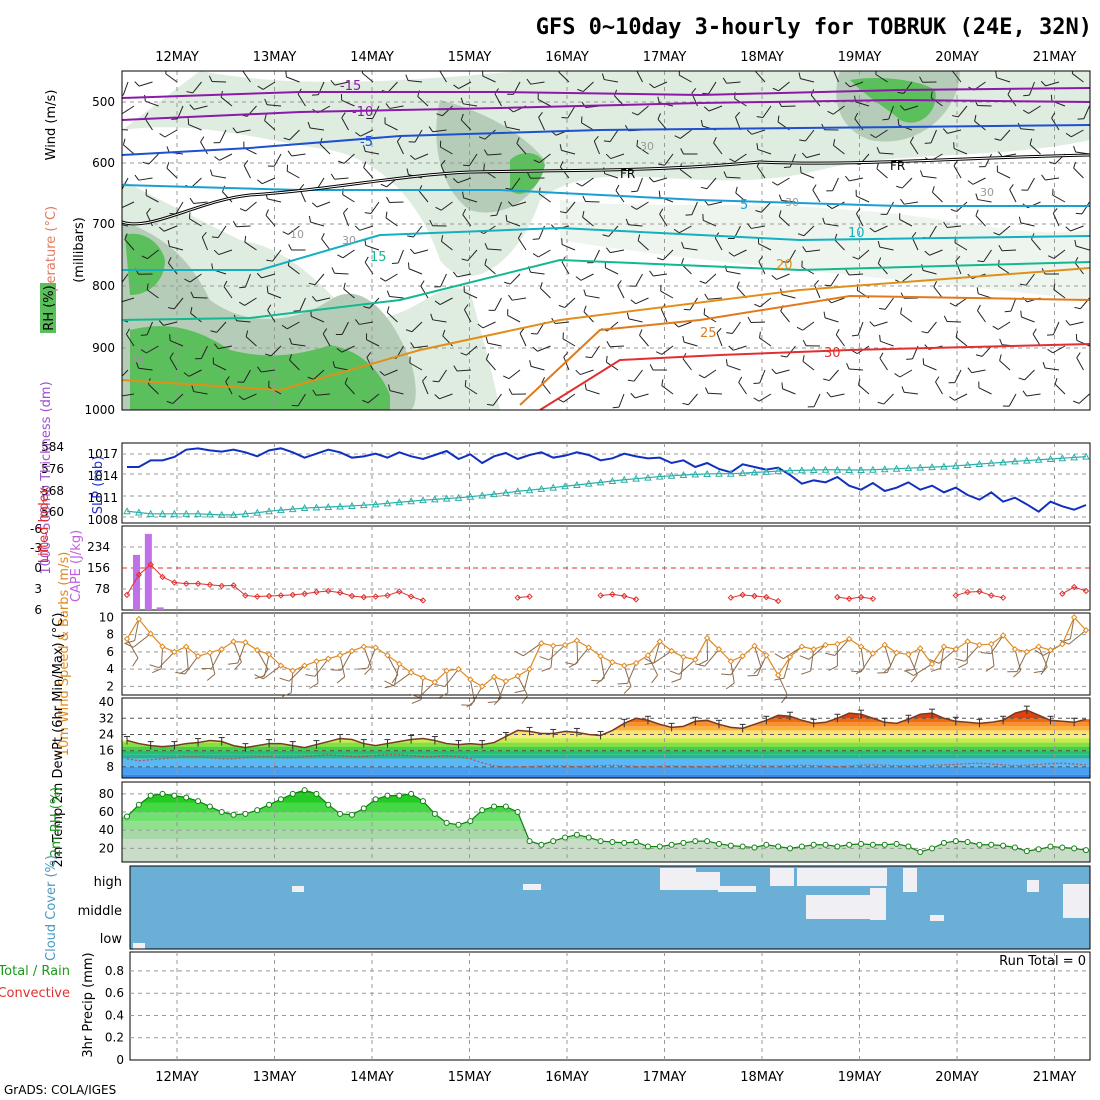 This screenshot has width=1100, height=1100. What do you see at coordinates (856, 233) in the screenshot?
I see `isotherm-label: 10` at bounding box center [856, 233].